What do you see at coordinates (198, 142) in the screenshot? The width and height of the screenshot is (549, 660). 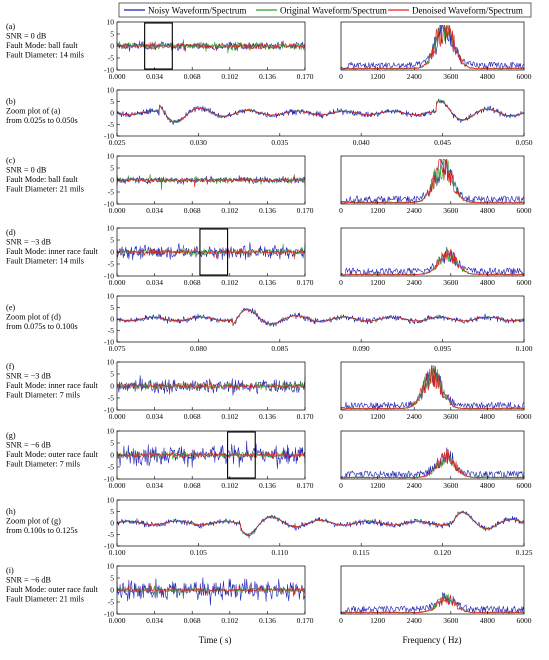 I see `x-tick-label: 0.030` at bounding box center [198, 142].